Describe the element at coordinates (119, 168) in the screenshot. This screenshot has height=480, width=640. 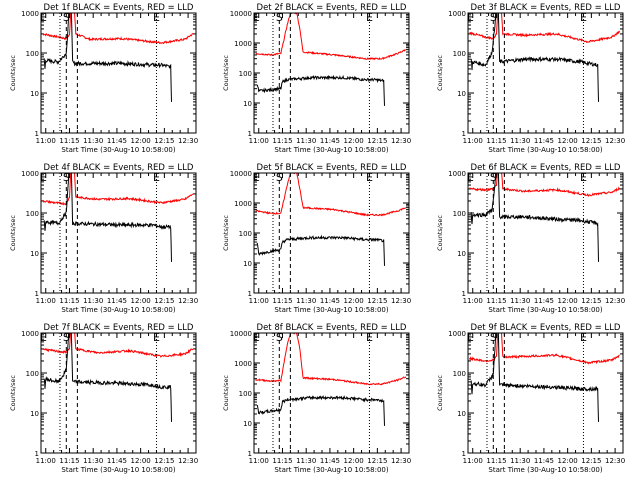
I see `panel-title: Det 4f BLACK = Events, RED = LLD` at that location.